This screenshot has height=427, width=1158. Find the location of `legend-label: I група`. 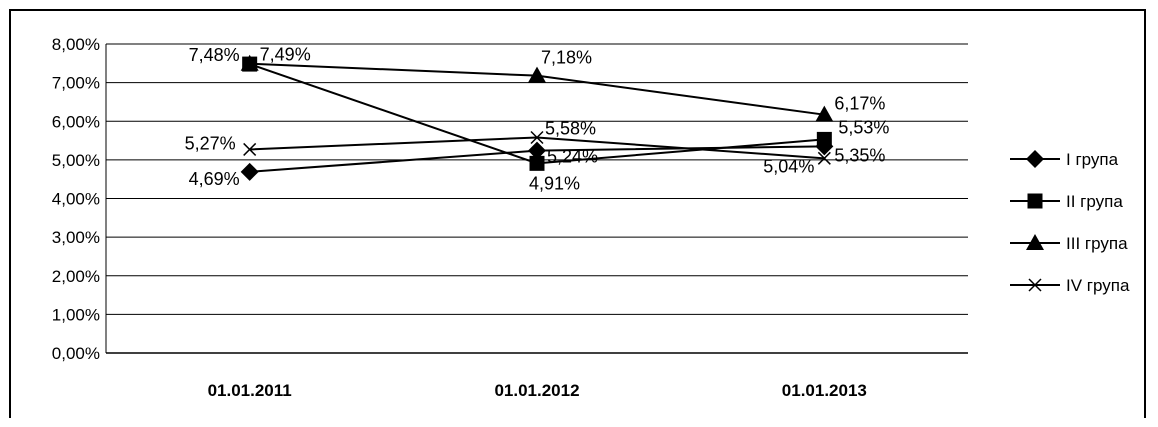

legend-label: I група is located at coordinates (1092, 159).